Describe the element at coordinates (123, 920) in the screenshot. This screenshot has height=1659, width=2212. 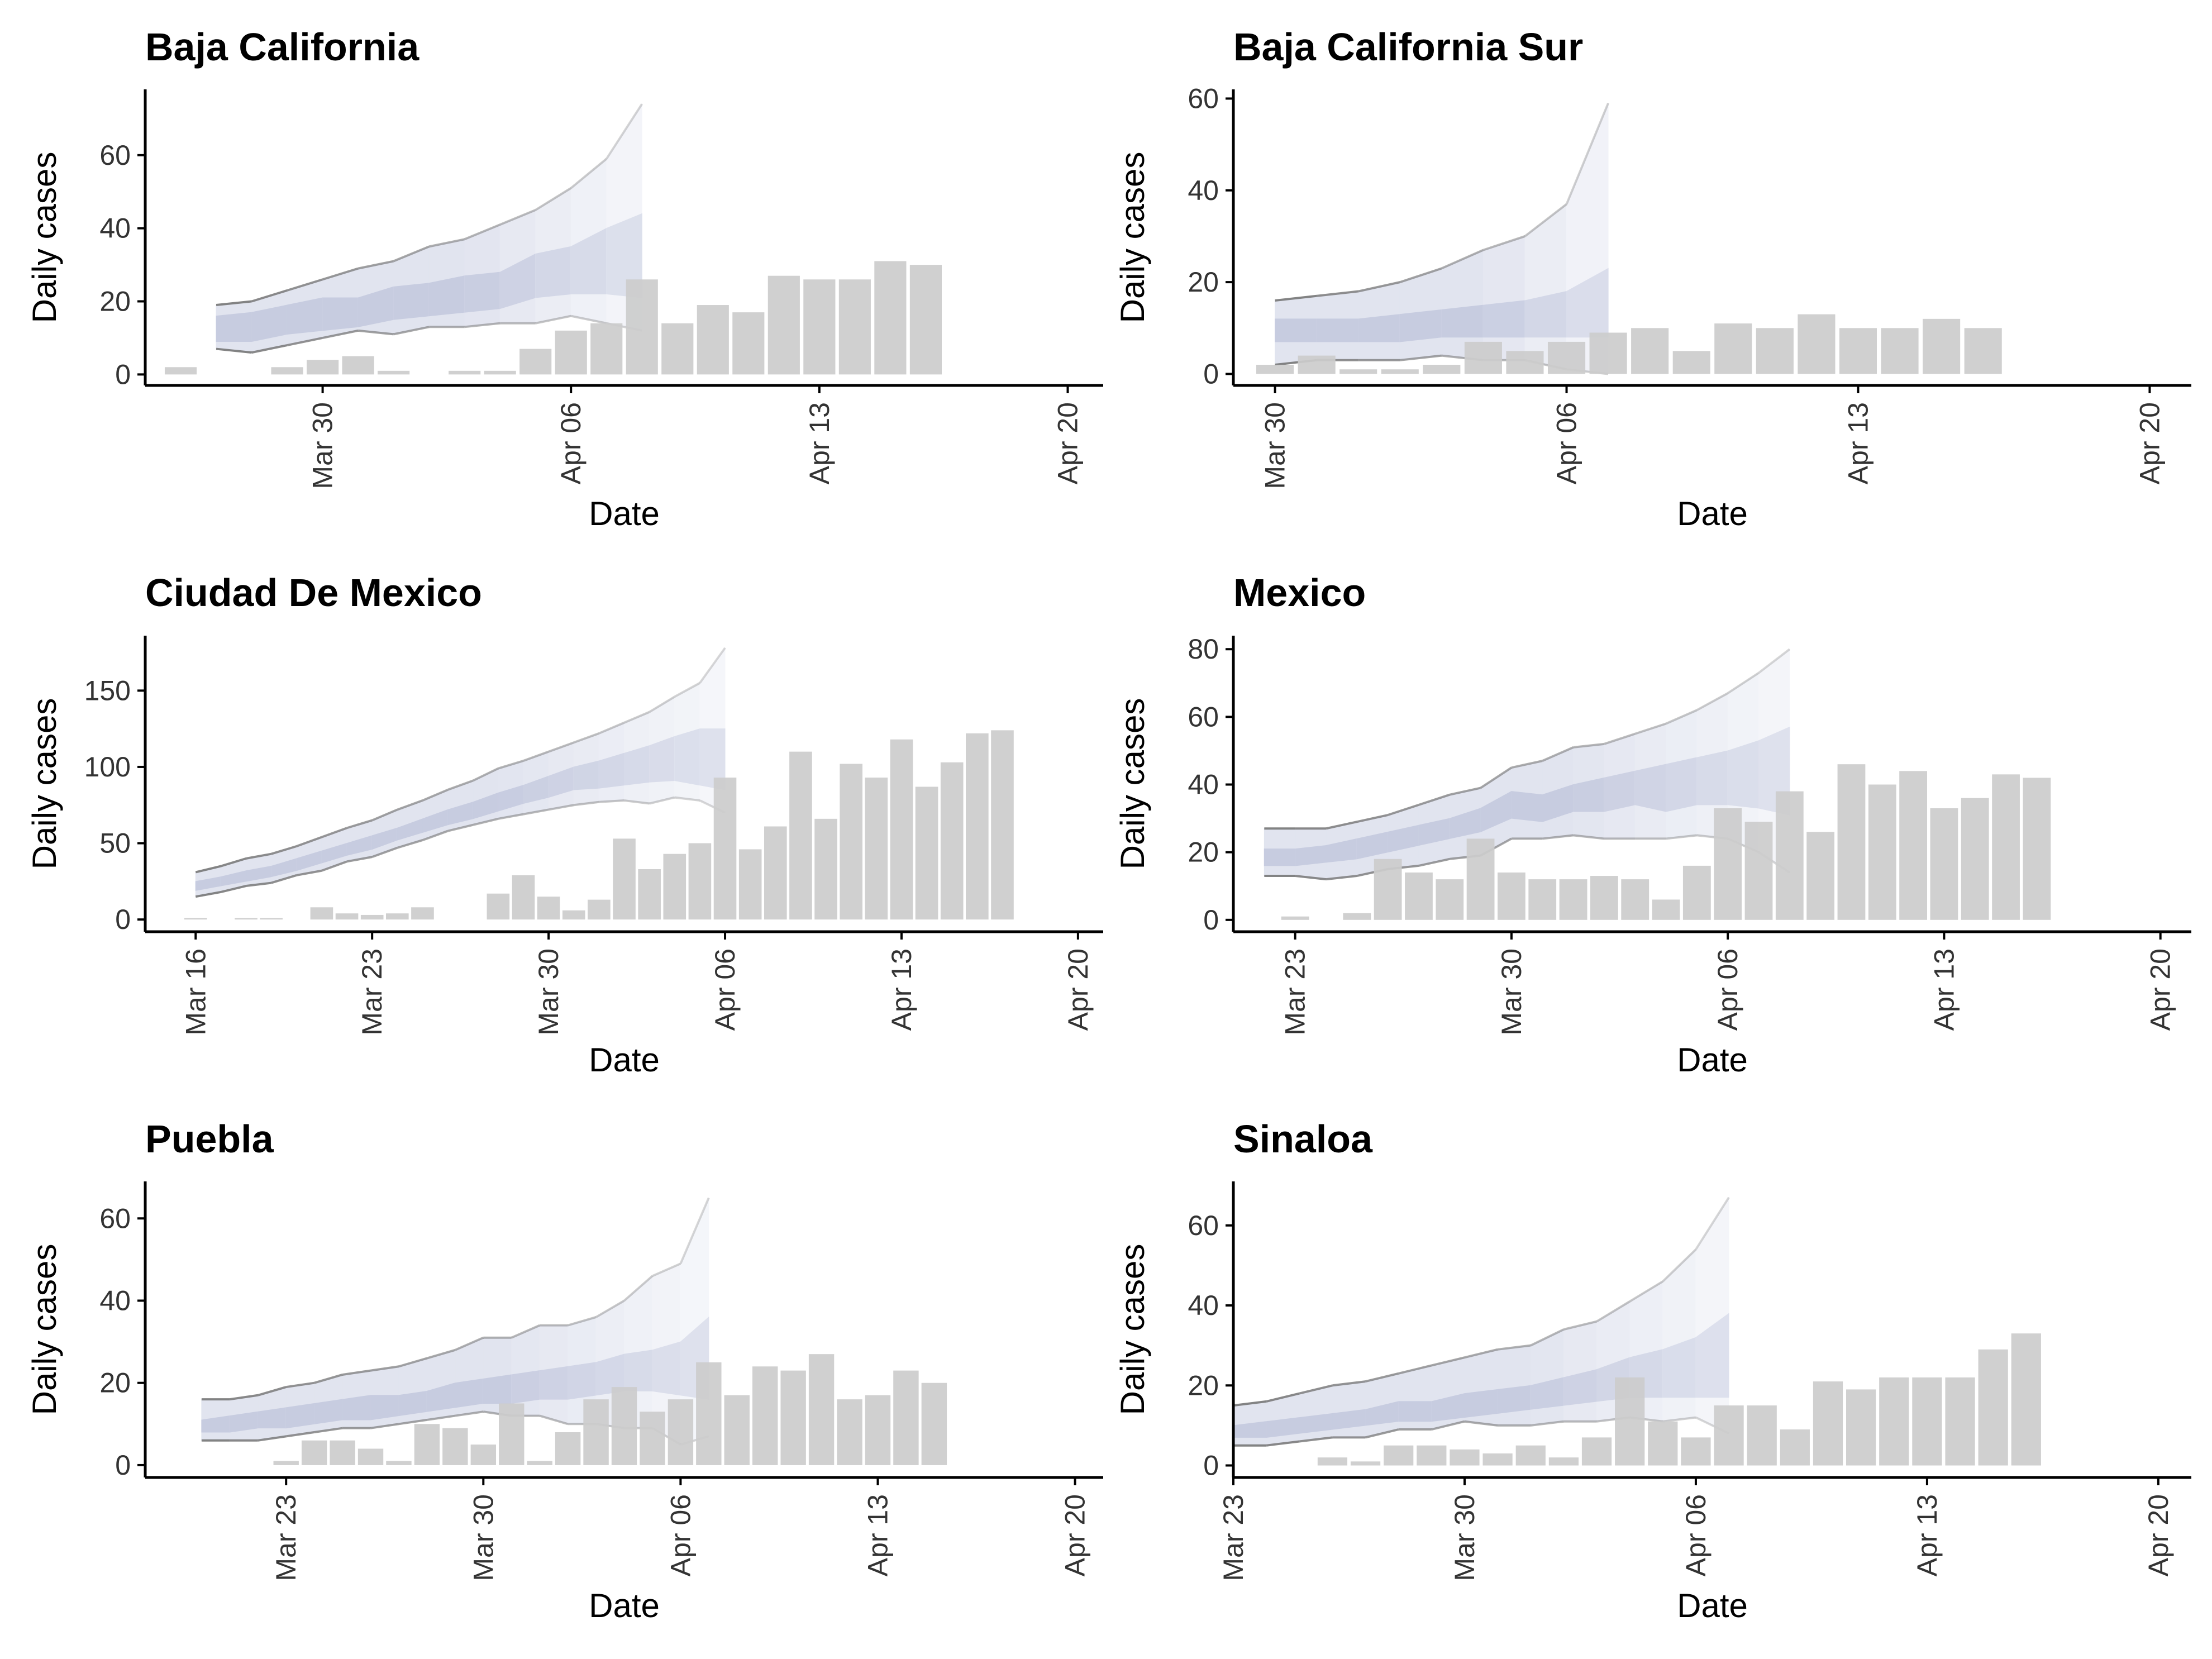
I see `y-tick-label: 0` at that location.